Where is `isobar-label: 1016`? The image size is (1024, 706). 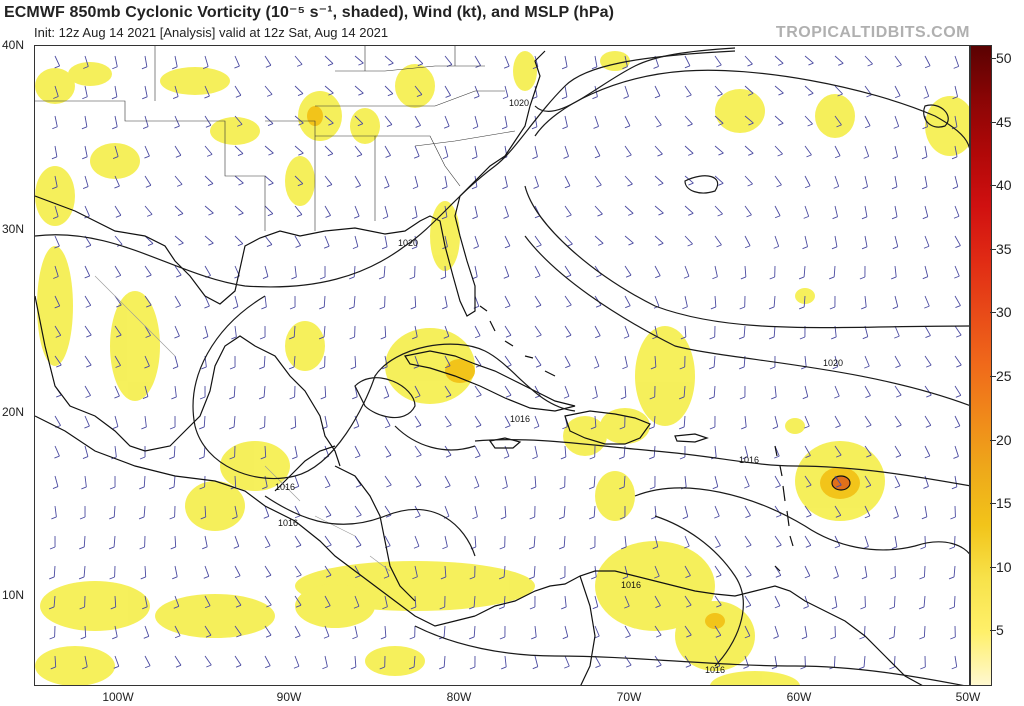
isobar-label: 1016 is located at coordinates (285, 487).